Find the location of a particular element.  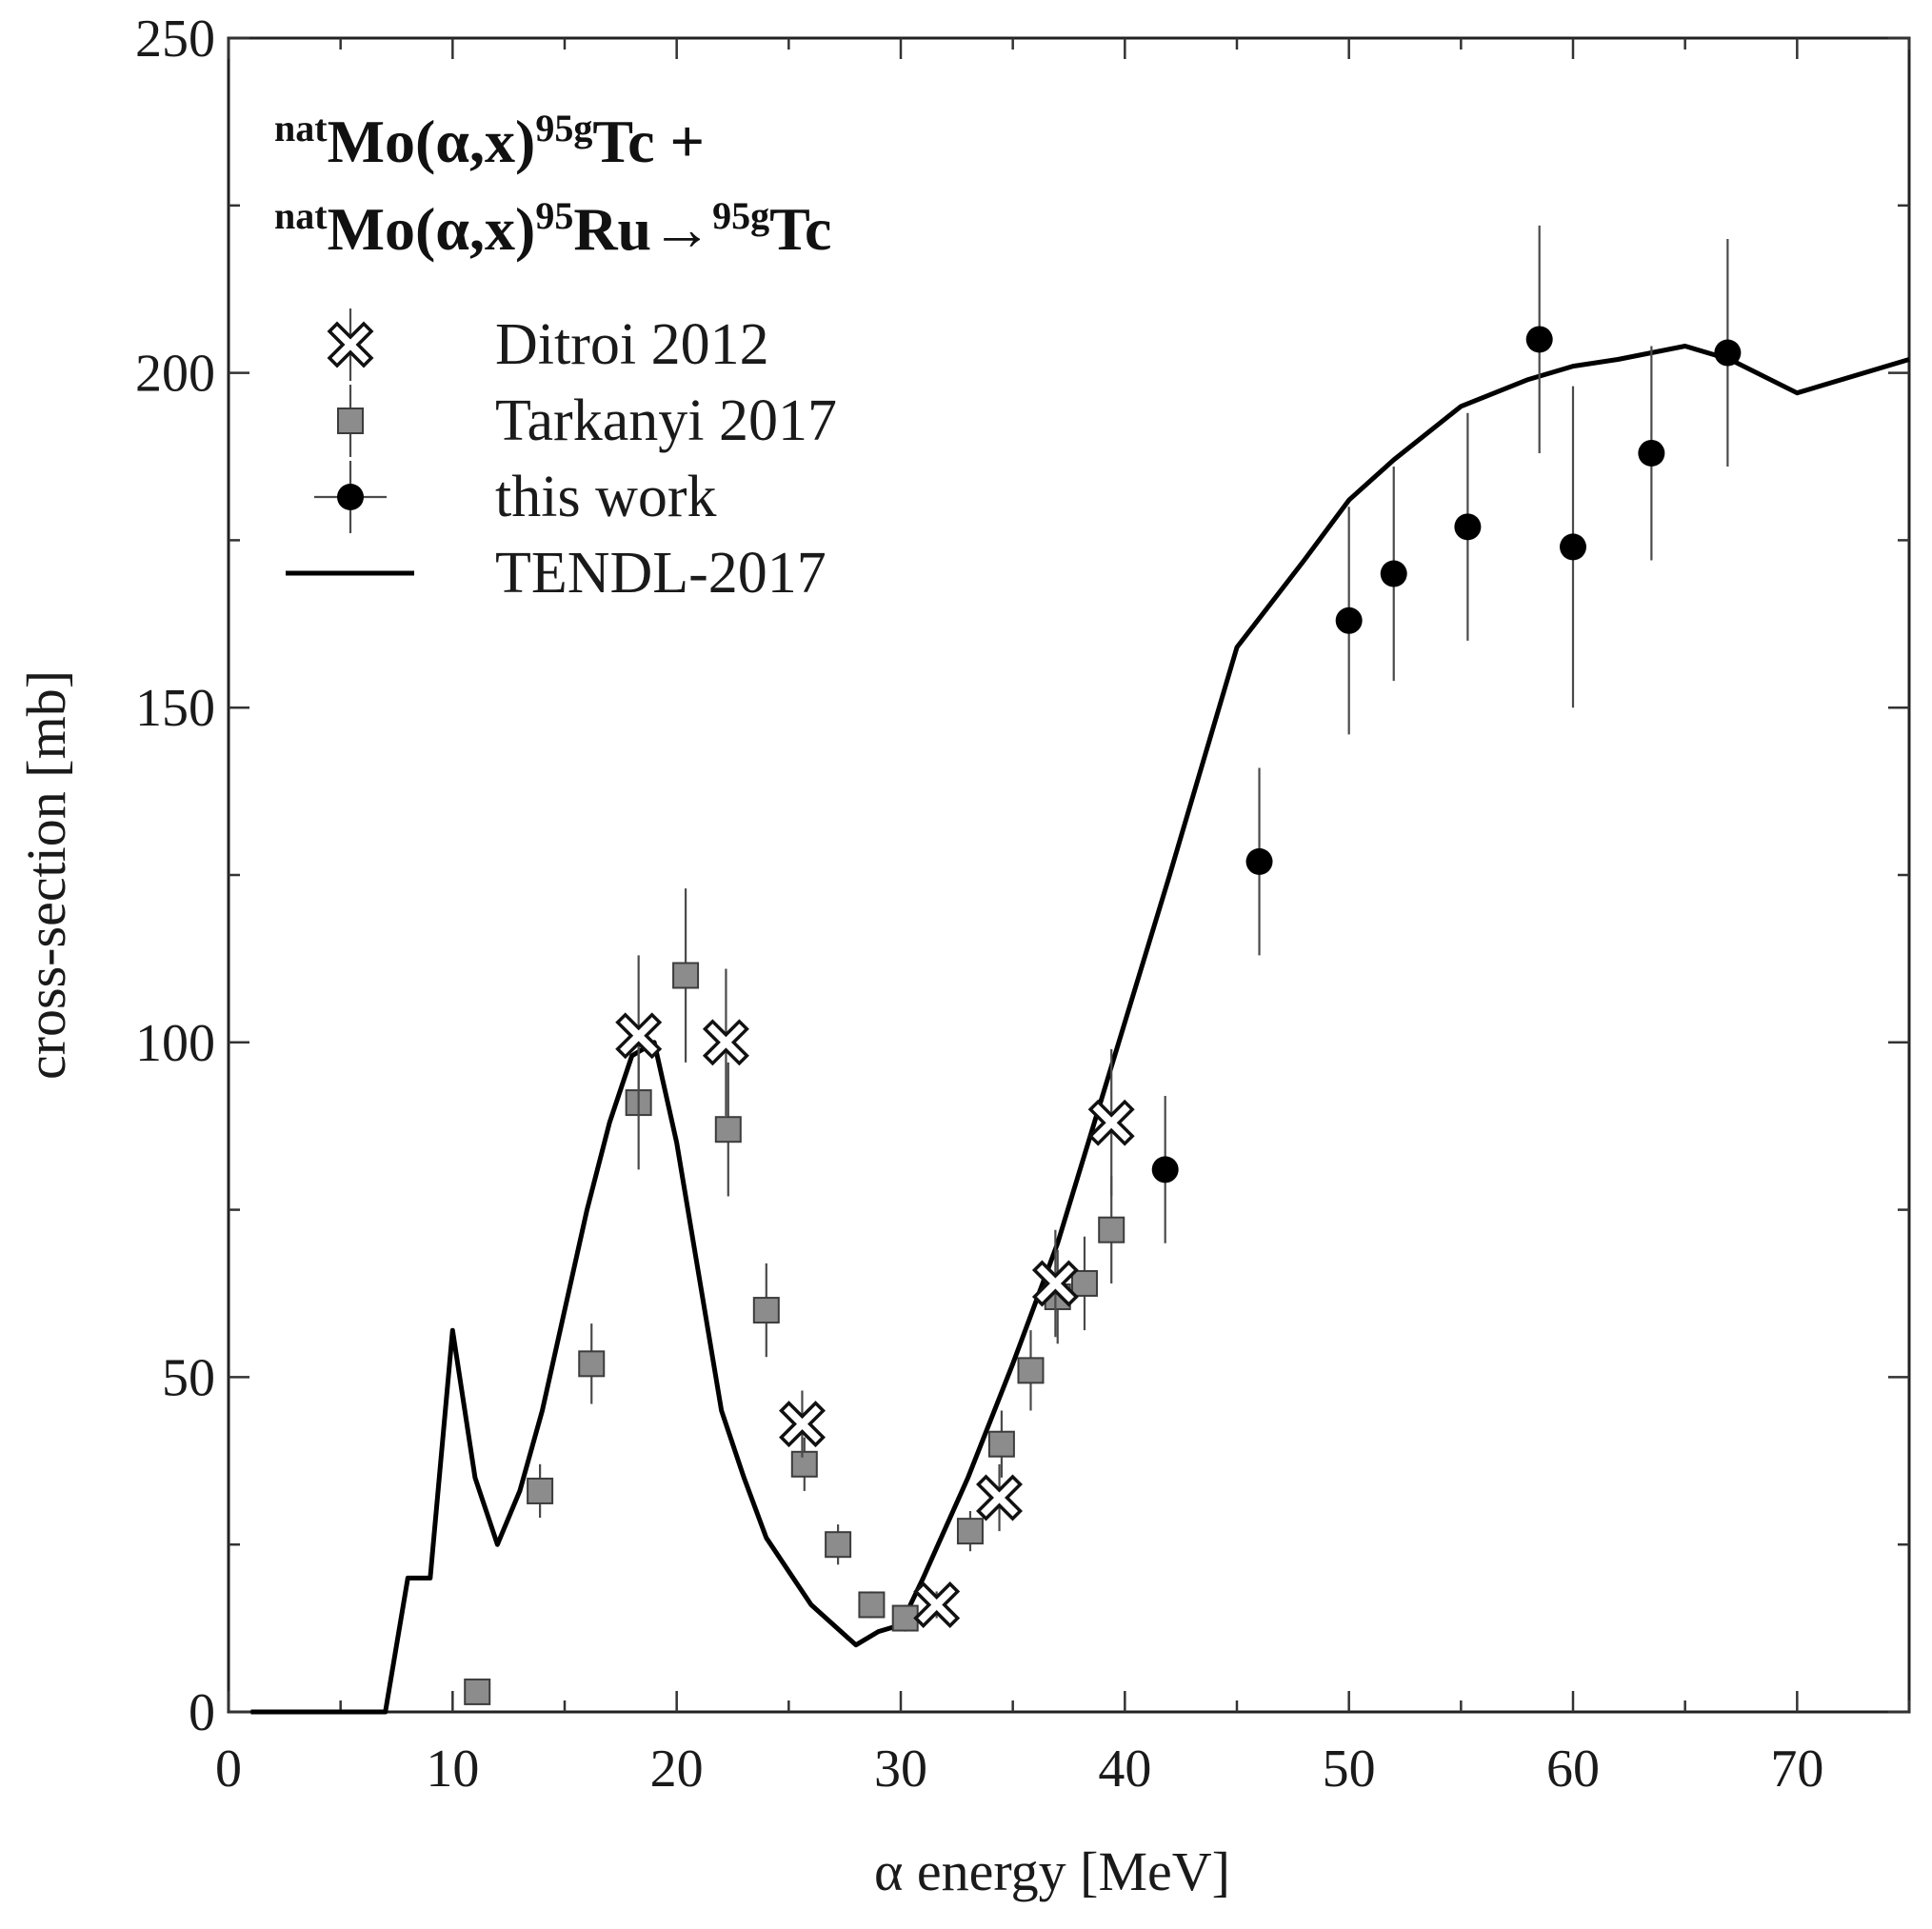

x-tick-label: 50 is located at coordinates (1349, 1769).